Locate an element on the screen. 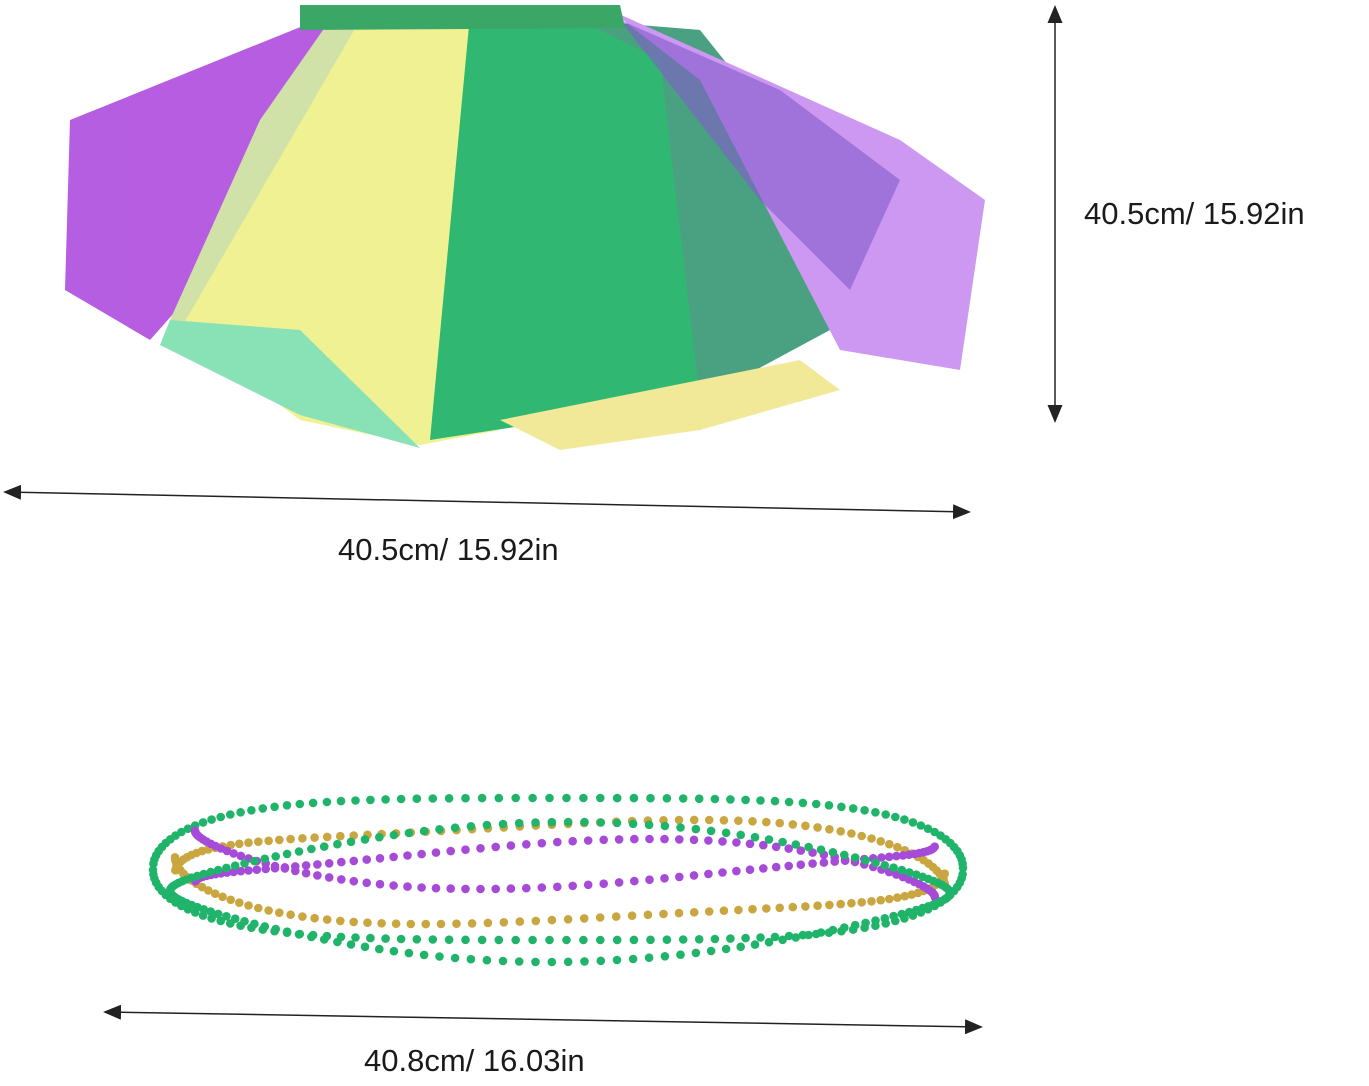 Image resolution: width=1369 pixels, height=1086 pixels. bead-necklaces-image is located at coordinates (558, 880).